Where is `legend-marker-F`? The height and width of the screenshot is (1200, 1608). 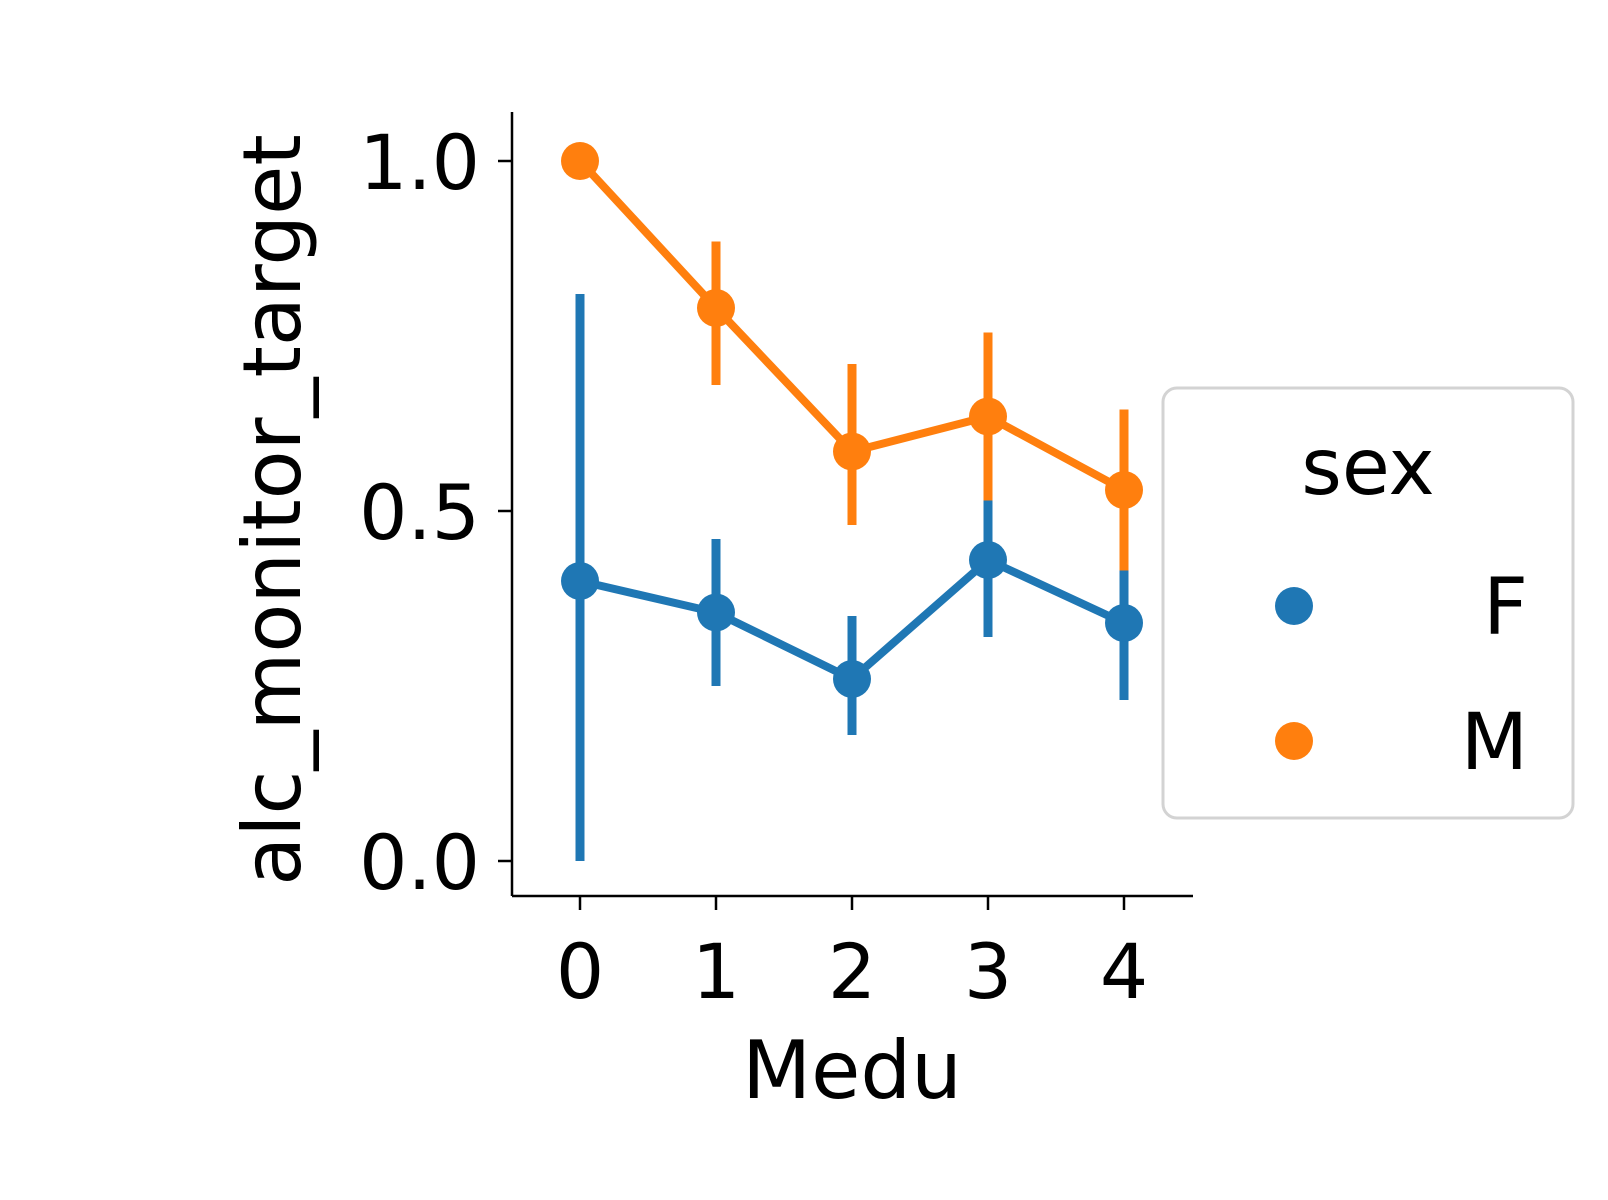 legend-marker-F is located at coordinates (1294, 606).